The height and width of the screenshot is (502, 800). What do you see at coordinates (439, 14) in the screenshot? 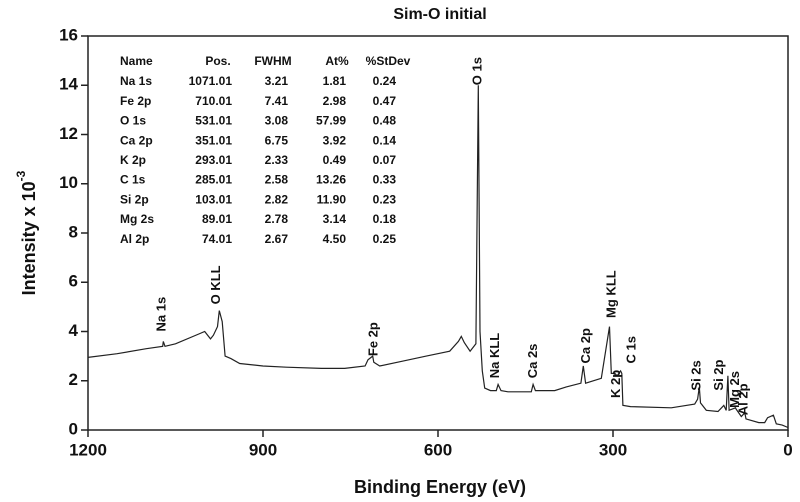
I see `chart-title: Sim-O initial` at bounding box center [439, 14].